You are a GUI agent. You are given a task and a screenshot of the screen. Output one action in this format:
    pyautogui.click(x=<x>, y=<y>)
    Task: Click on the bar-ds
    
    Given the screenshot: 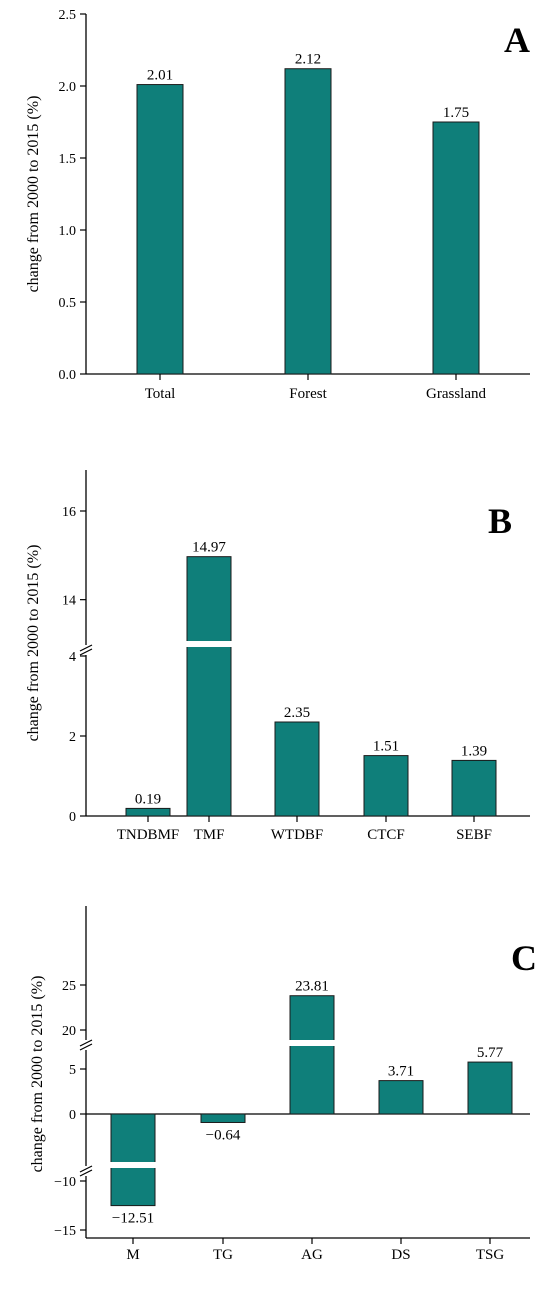 What is the action you would take?
    pyautogui.click(x=401, y=1097)
    